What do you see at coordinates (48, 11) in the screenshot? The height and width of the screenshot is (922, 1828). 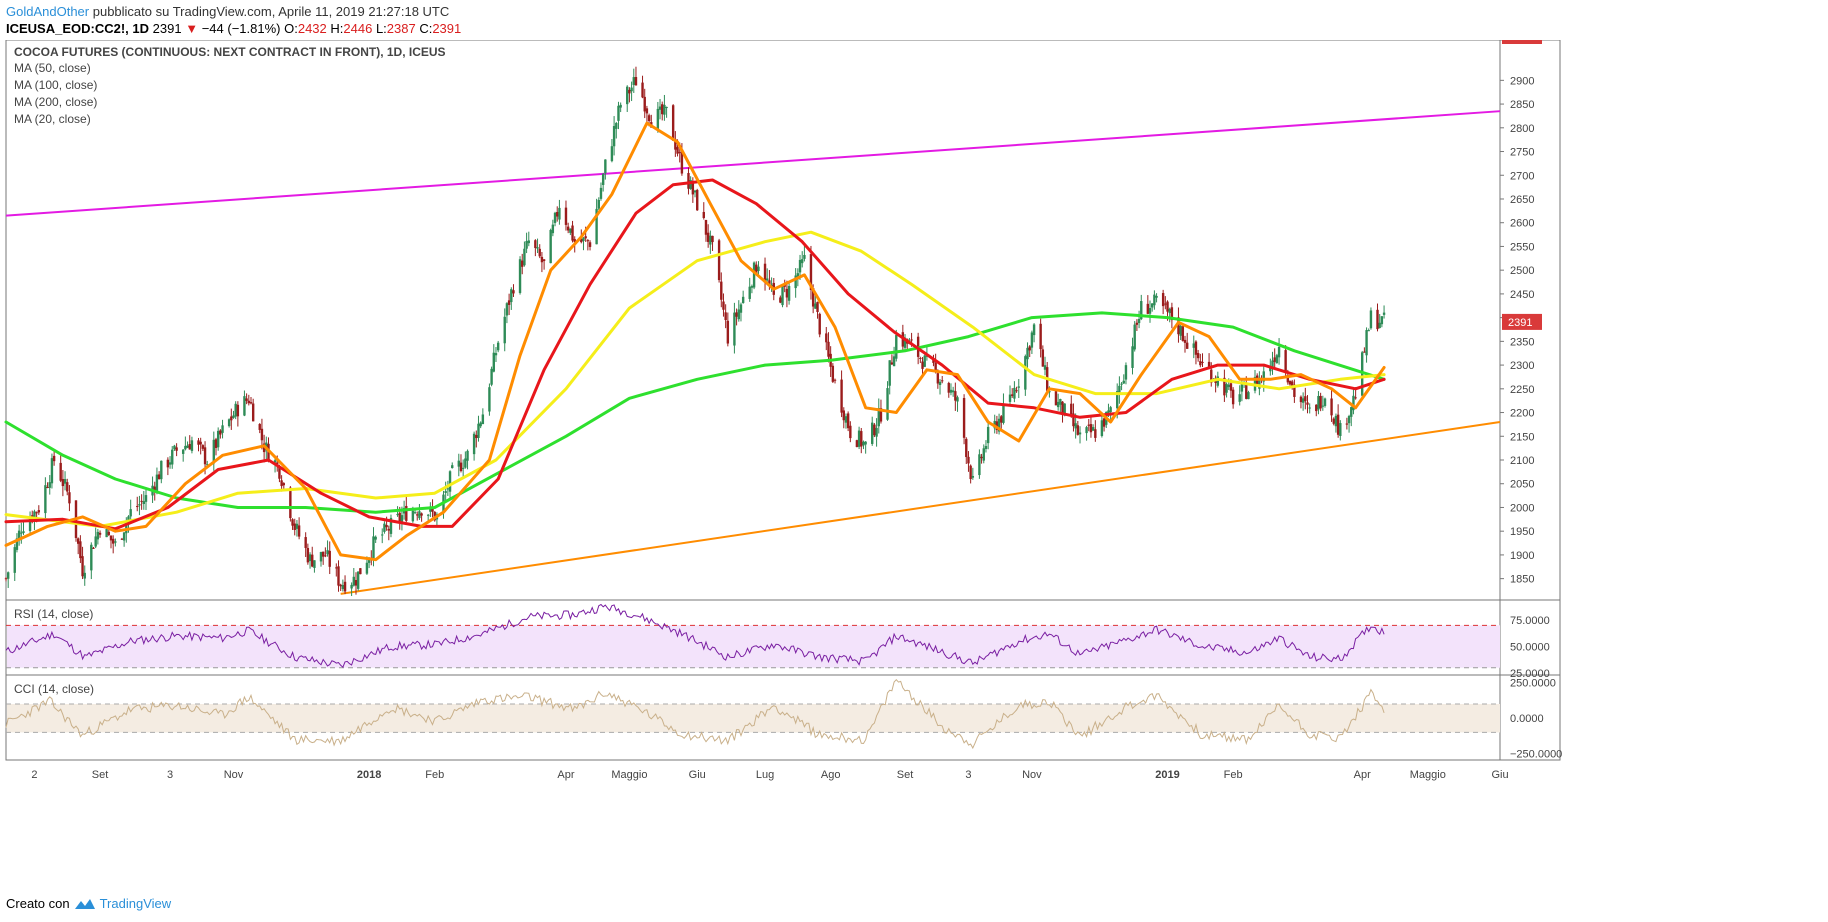 I see `author-link: GoldAndOther` at bounding box center [48, 11].